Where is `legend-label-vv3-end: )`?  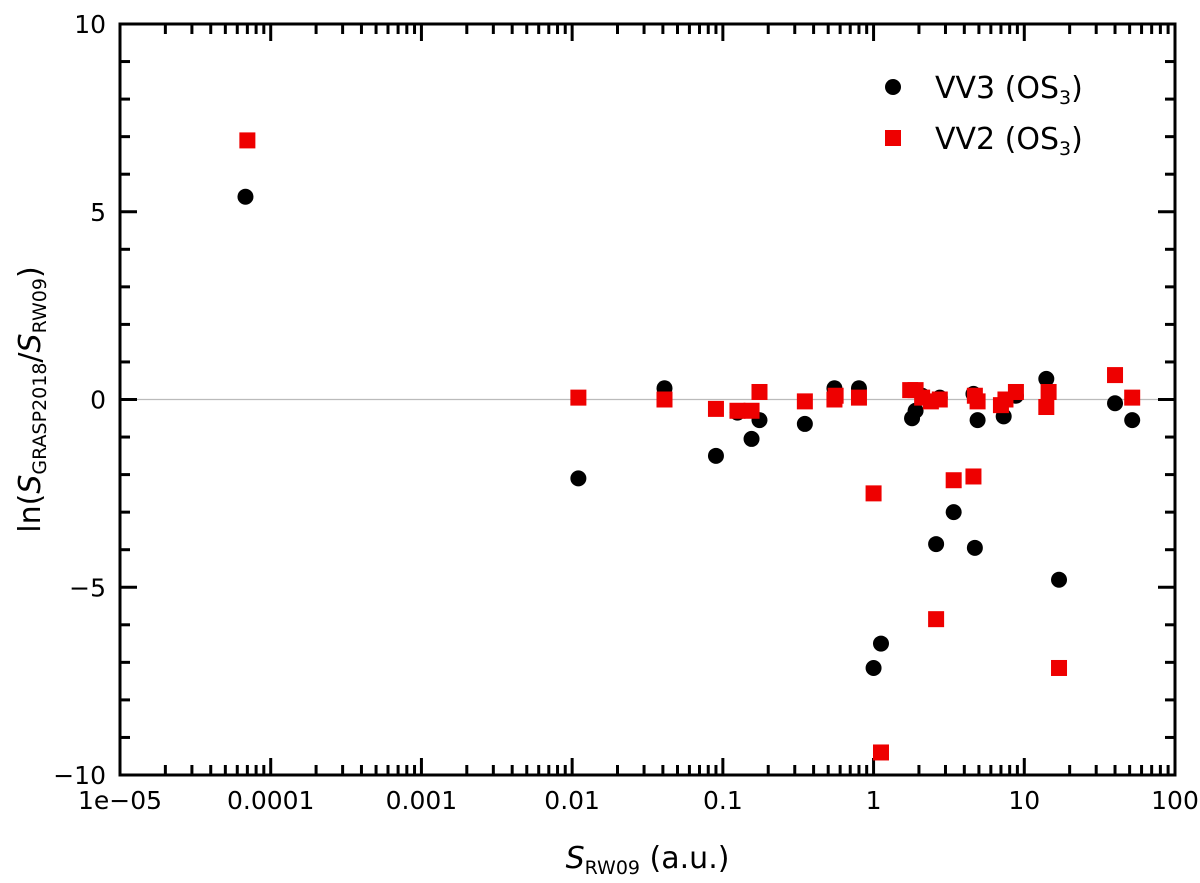
legend-label-vv3-end: ) is located at coordinates (1077, 88).